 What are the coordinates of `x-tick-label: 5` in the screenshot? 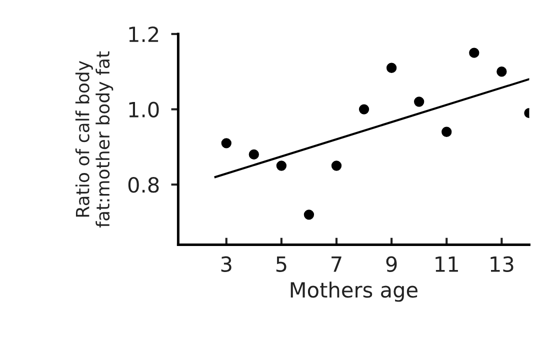 It's located at (281, 264).